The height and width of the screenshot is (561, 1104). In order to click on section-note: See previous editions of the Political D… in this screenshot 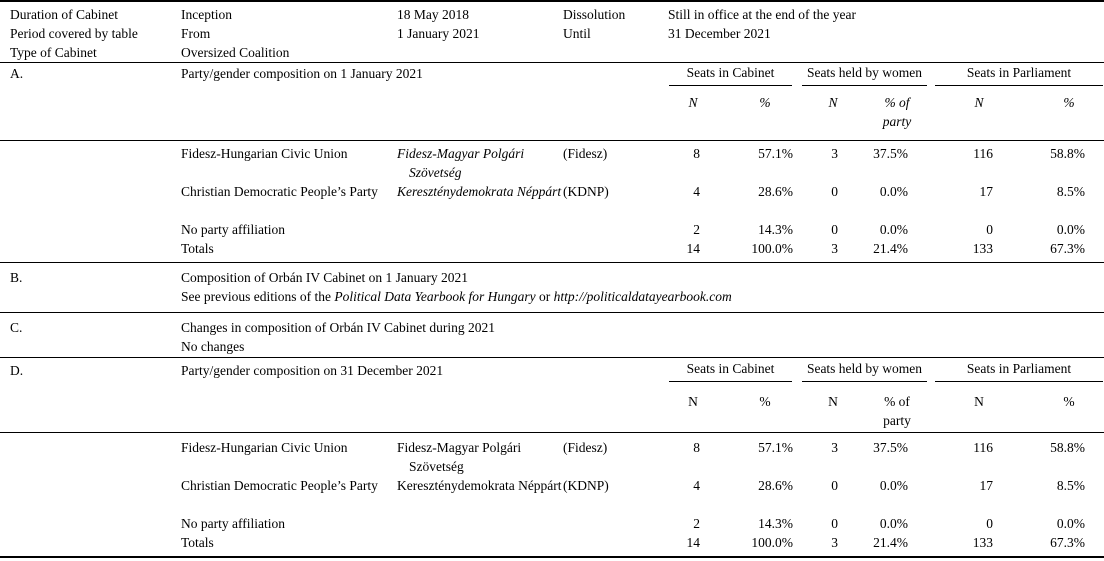, I will do `click(531, 296)`.